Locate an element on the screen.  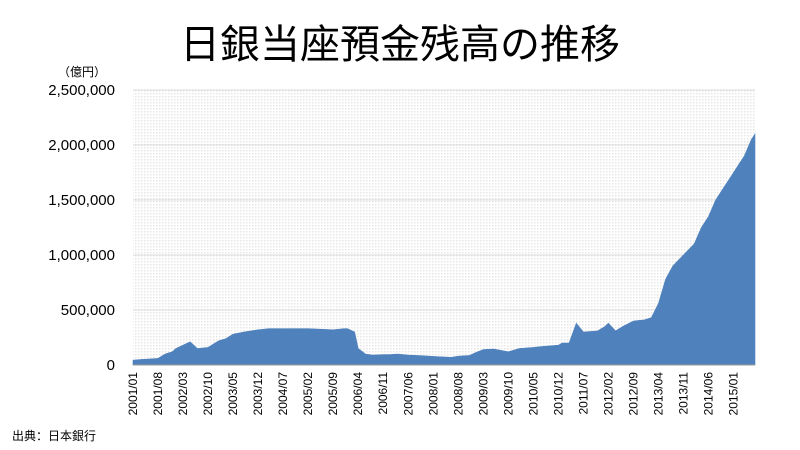
y-tick-label: 1,000,000 is located at coordinates (81, 255).